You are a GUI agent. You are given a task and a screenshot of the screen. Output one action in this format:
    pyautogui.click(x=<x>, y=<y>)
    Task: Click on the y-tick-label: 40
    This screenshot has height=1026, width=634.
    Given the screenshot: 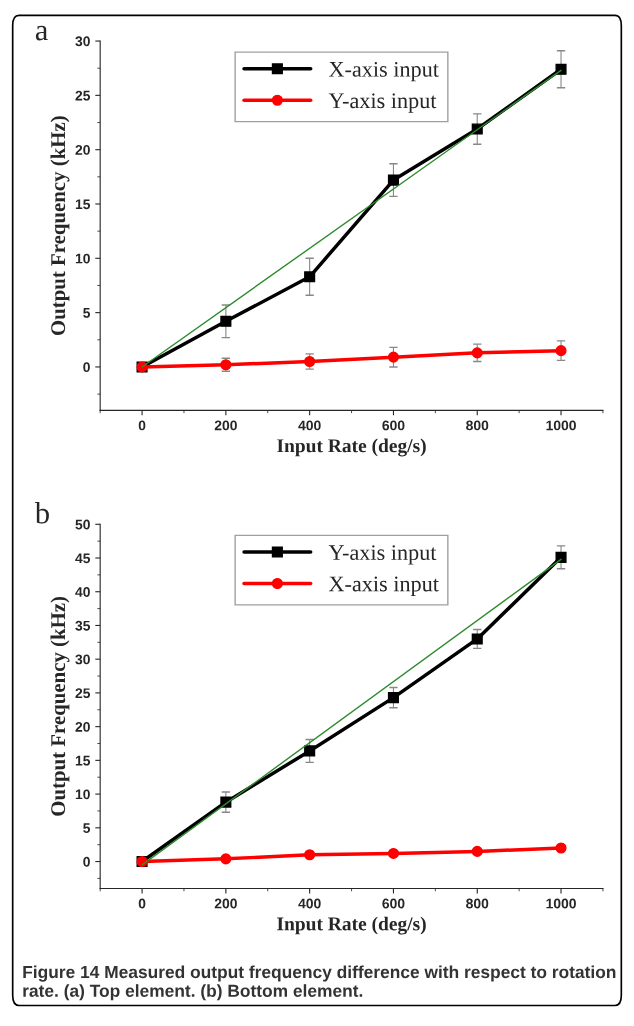 What is the action you would take?
    pyautogui.click(x=82, y=592)
    